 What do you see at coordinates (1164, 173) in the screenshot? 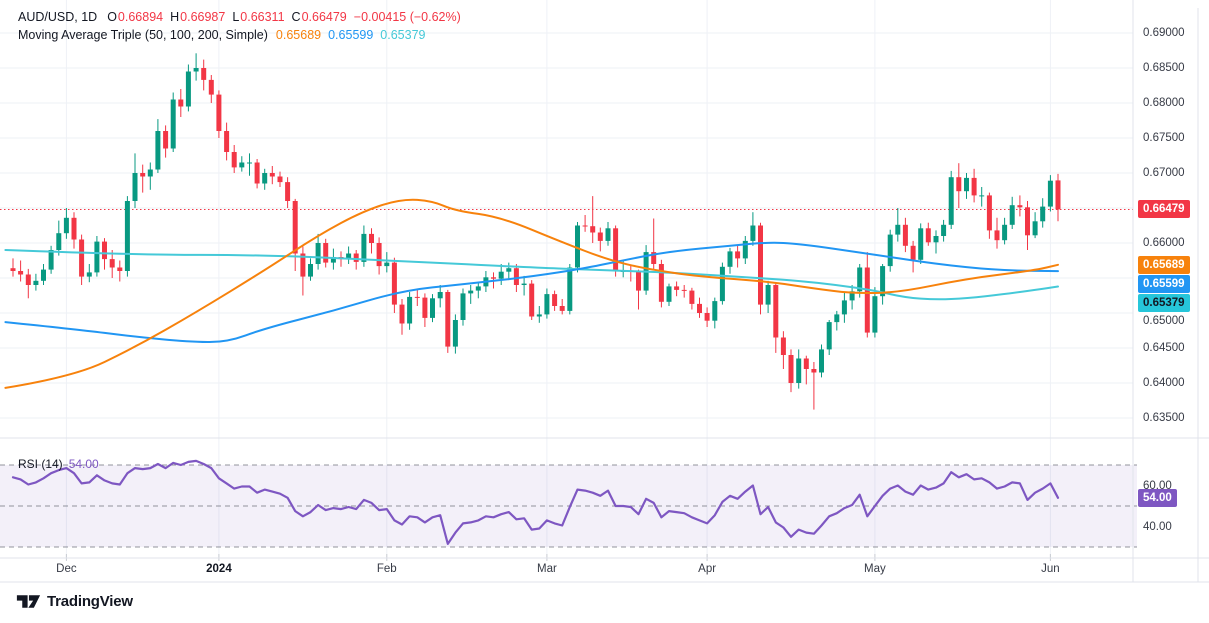
I see `price-axis-label: 0.67000` at bounding box center [1164, 173].